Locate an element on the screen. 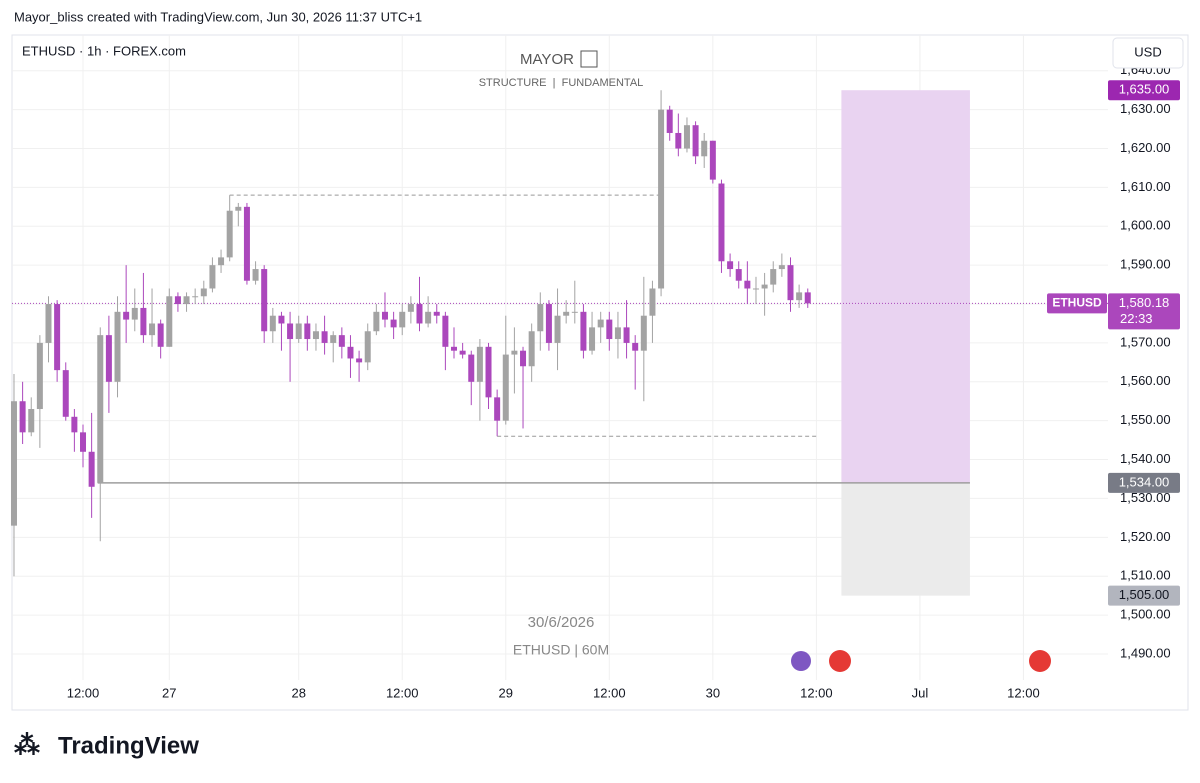  stop-zone is located at coordinates (905, 539).